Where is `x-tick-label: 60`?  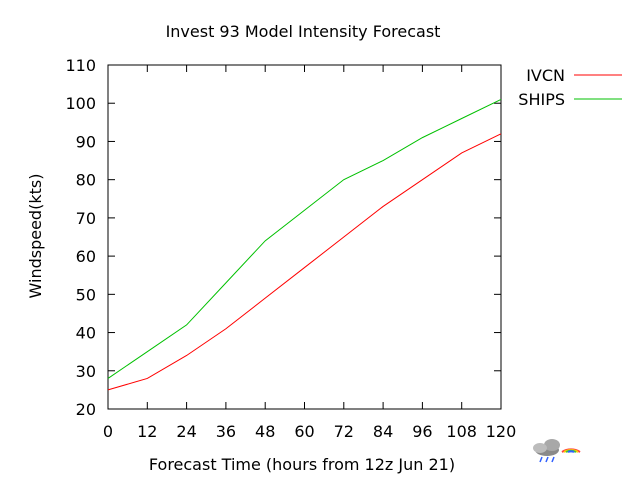
x-tick-label: 60 is located at coordinates (304, 431).